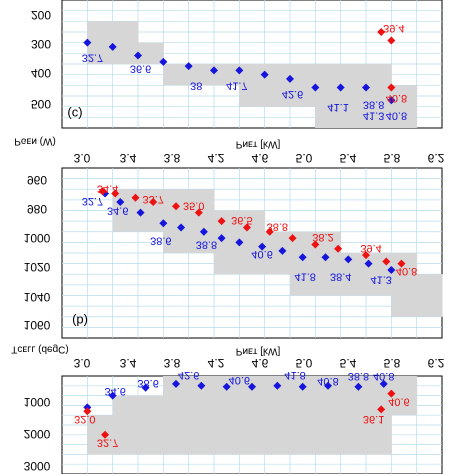 The height and width of the screenshot is (474, 474). Describe the element at coordinates (74, 114) in the screenshot. I see `panel-tag: (c)` at that location.